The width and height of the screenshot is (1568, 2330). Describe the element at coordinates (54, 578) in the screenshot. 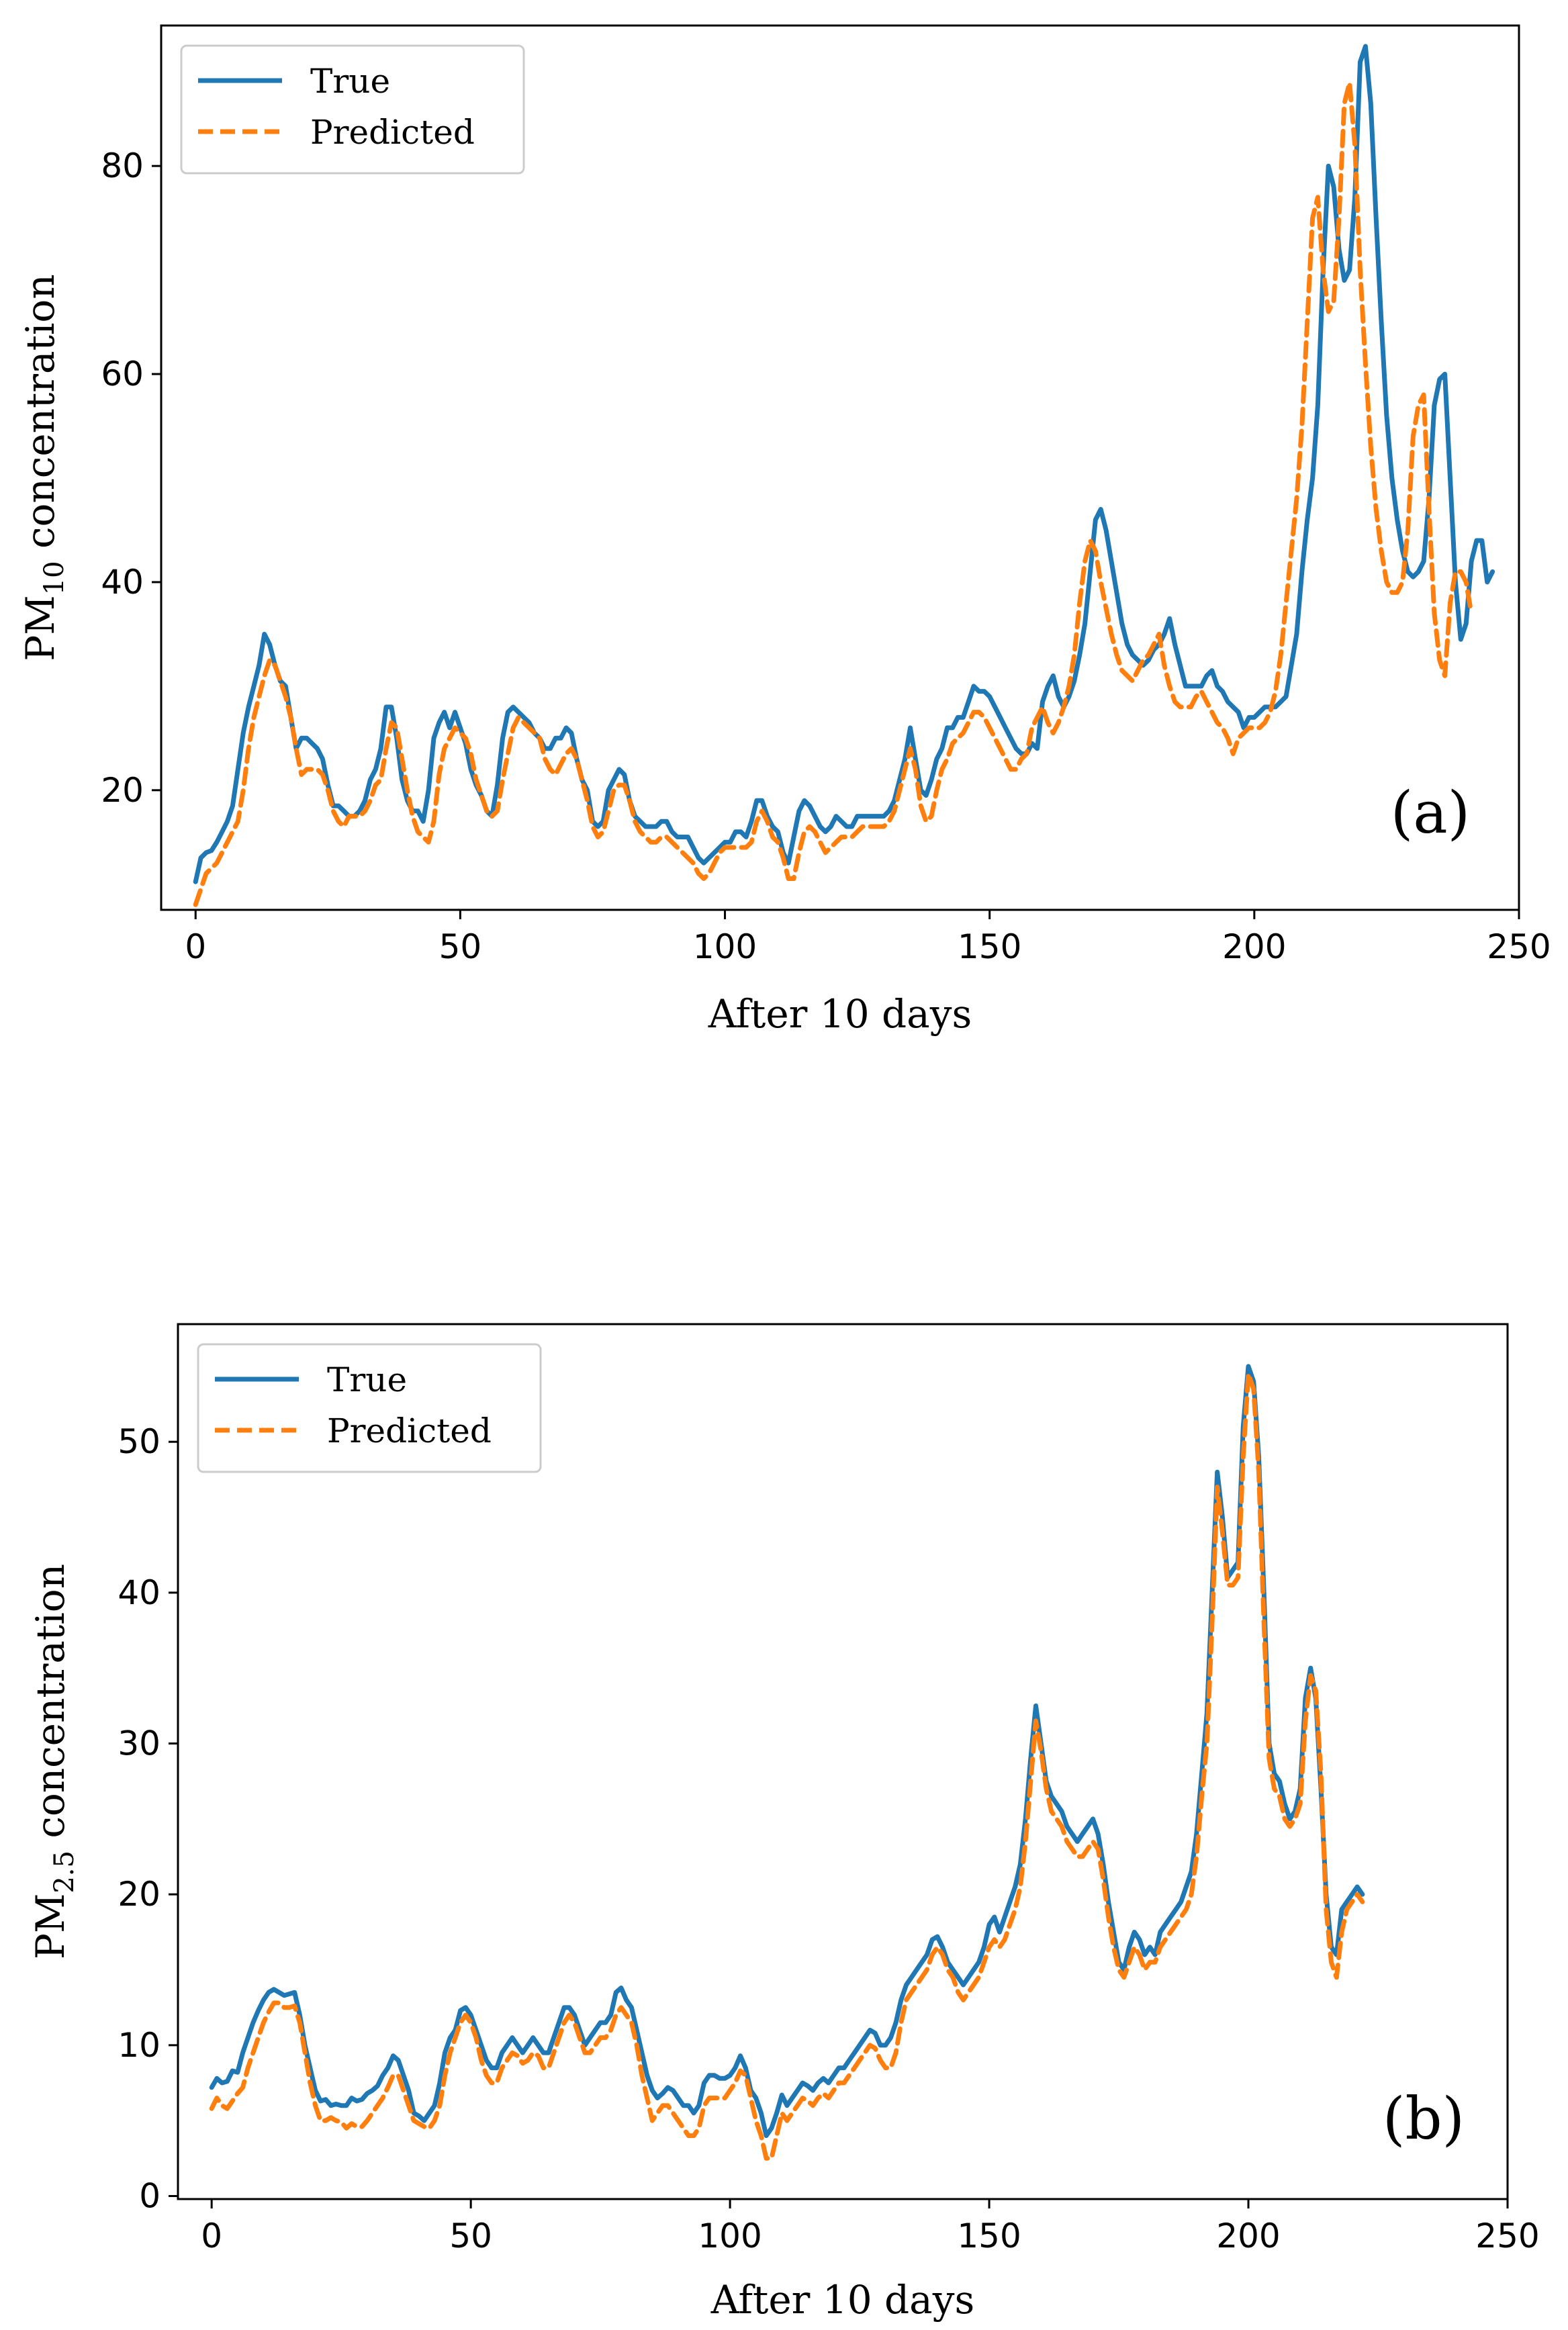

I see `chart-a-y-axis-title-subscript: 10` at that location.